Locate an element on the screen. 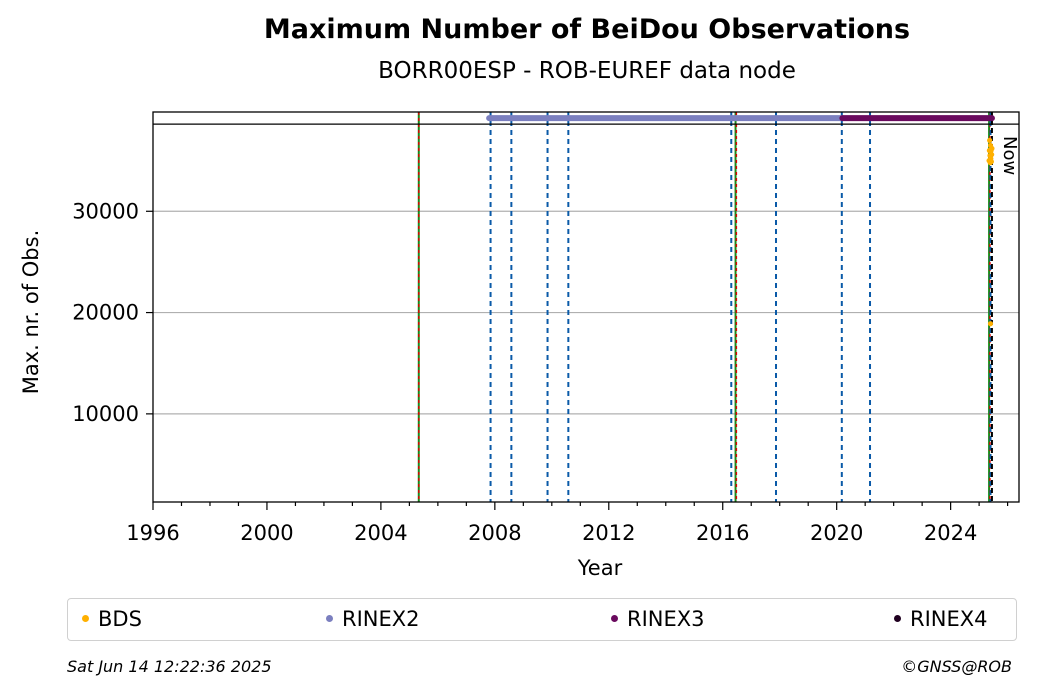  y-tick-label: 20000 is located at coordinates (105, 313).